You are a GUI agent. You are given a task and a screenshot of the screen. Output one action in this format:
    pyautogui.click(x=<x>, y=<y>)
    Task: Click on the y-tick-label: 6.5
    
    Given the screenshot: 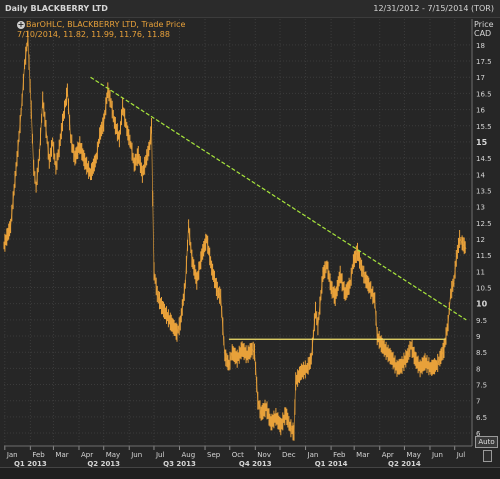 What is the action you would take?
    pyautogui.click(x=481, y=418)
    